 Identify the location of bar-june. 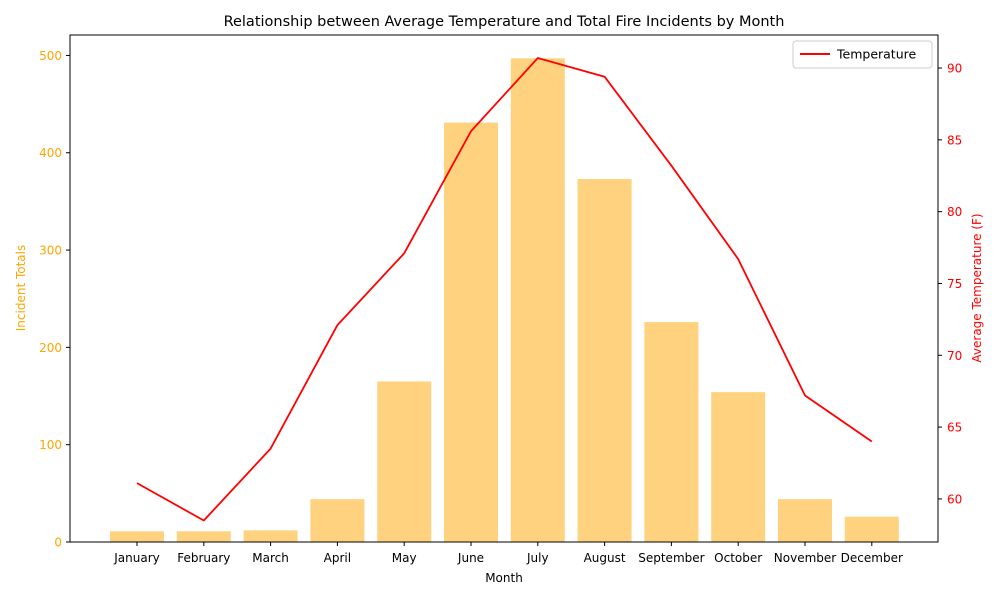
(471, 332).